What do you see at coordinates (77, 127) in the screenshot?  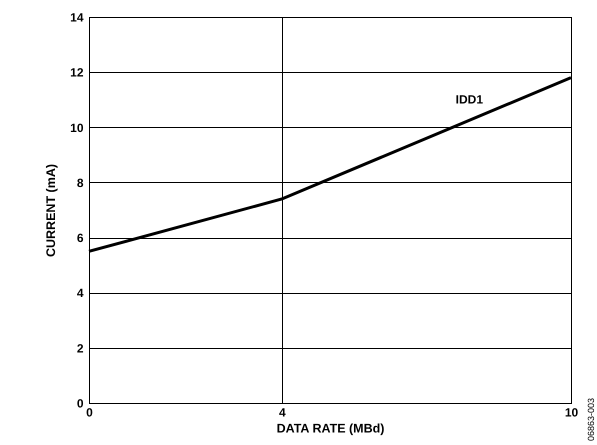 I see `y-tick-label: 10` at bounding box center [77, 127].